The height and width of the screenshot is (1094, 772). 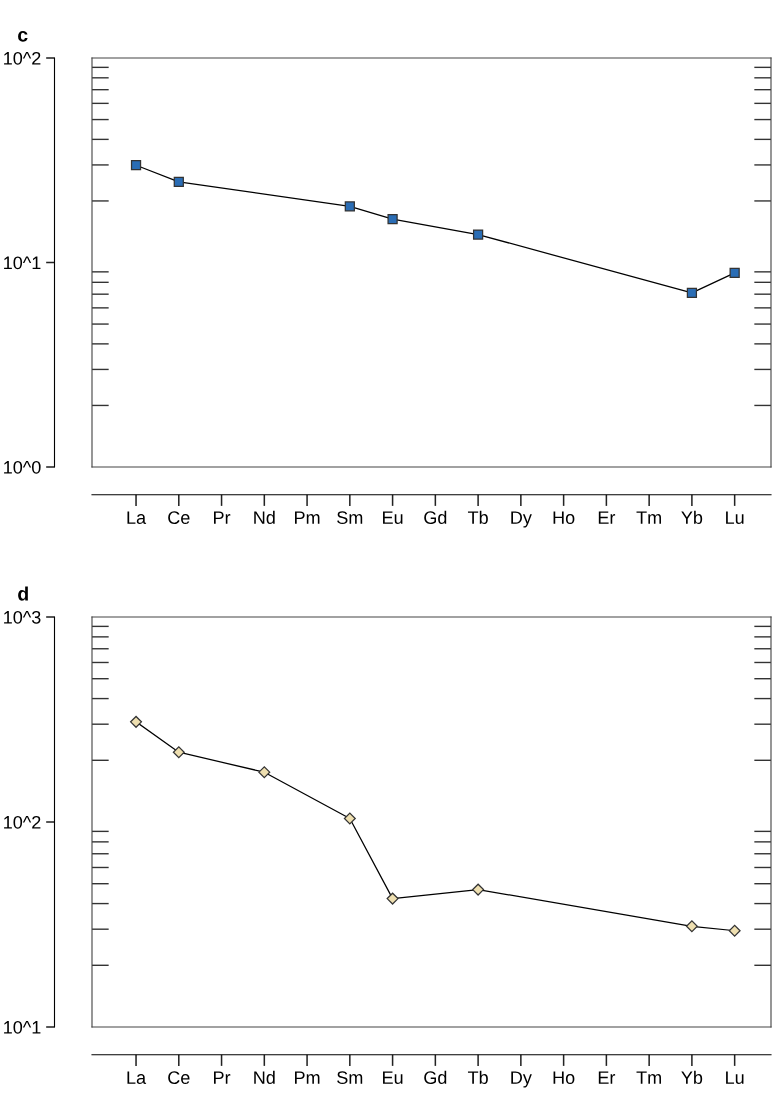 I want to click on chart-title: d, so click(x=23, y=593).